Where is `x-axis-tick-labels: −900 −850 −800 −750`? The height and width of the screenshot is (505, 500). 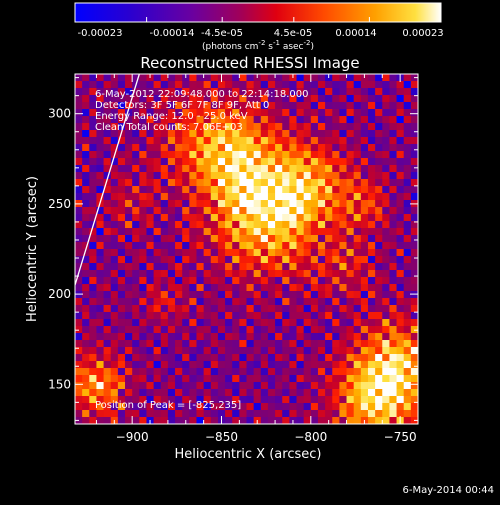 x-axis-tick-labels: −900 −850 −800 −750 is located at coordinates (266, 437).